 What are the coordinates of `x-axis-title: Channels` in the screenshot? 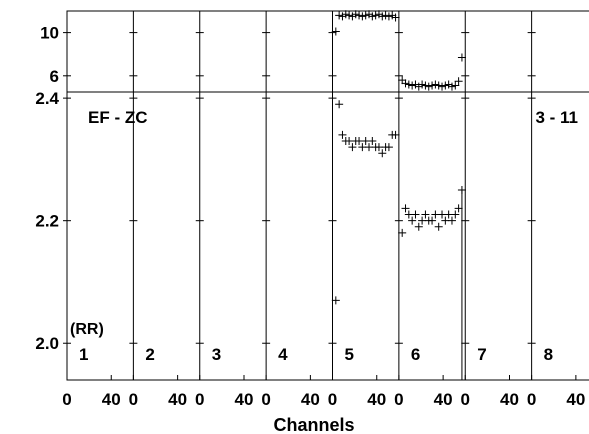 It's located at (313, 424).